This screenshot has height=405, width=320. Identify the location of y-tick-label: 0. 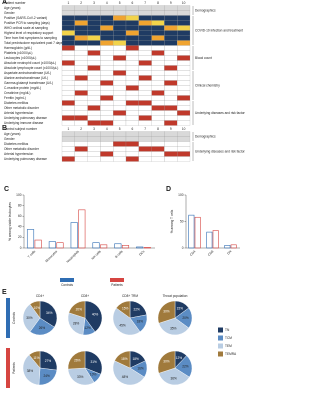
(21, 248).